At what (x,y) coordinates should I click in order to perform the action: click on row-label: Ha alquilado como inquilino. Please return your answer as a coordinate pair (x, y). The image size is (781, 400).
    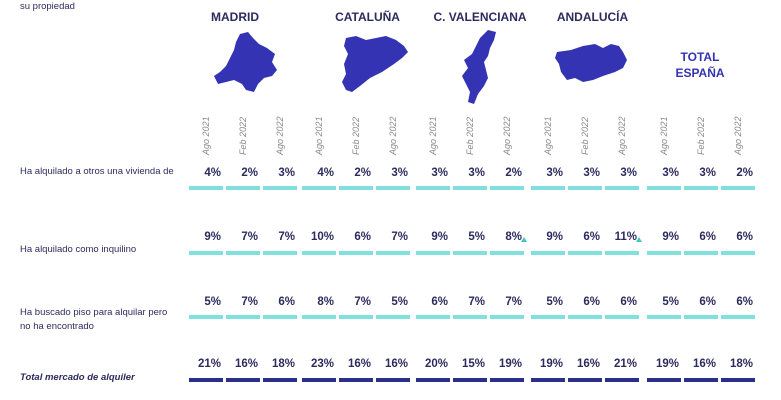
    Looking at the image, I should click on (78, 249).